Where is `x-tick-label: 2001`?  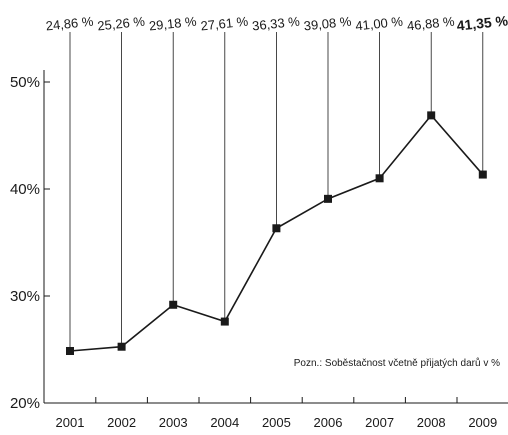 x-tick-label: 2001 is located at coordinates (70, 422).